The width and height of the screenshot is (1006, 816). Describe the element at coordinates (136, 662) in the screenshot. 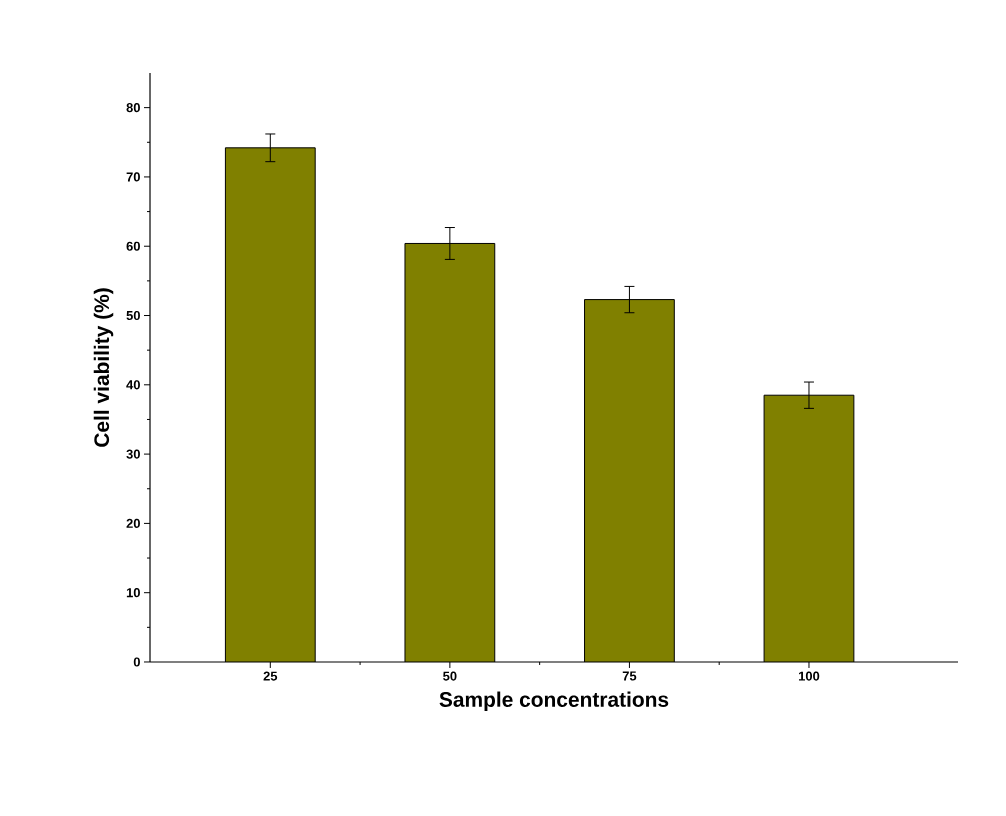

I see `y-tick-label: 0` at that location.